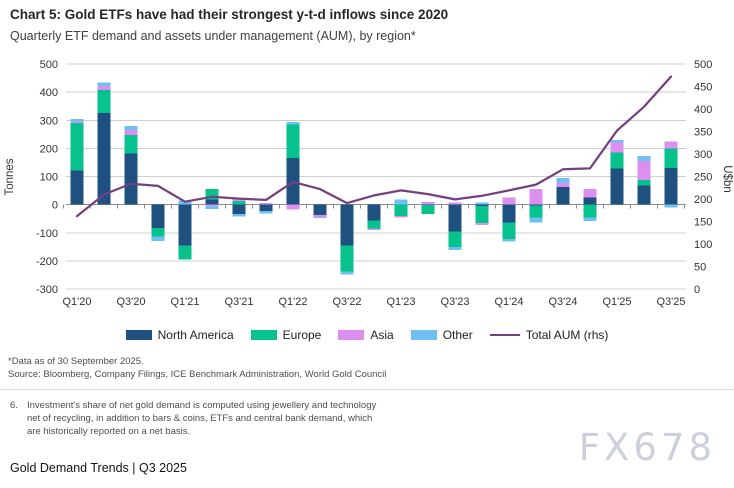 The height and width of the screenshot is (488, 734). What do you see at coordinates (351, 335) in the screenshot?
I see `asia-swatch` at bounding box center [351, 335].